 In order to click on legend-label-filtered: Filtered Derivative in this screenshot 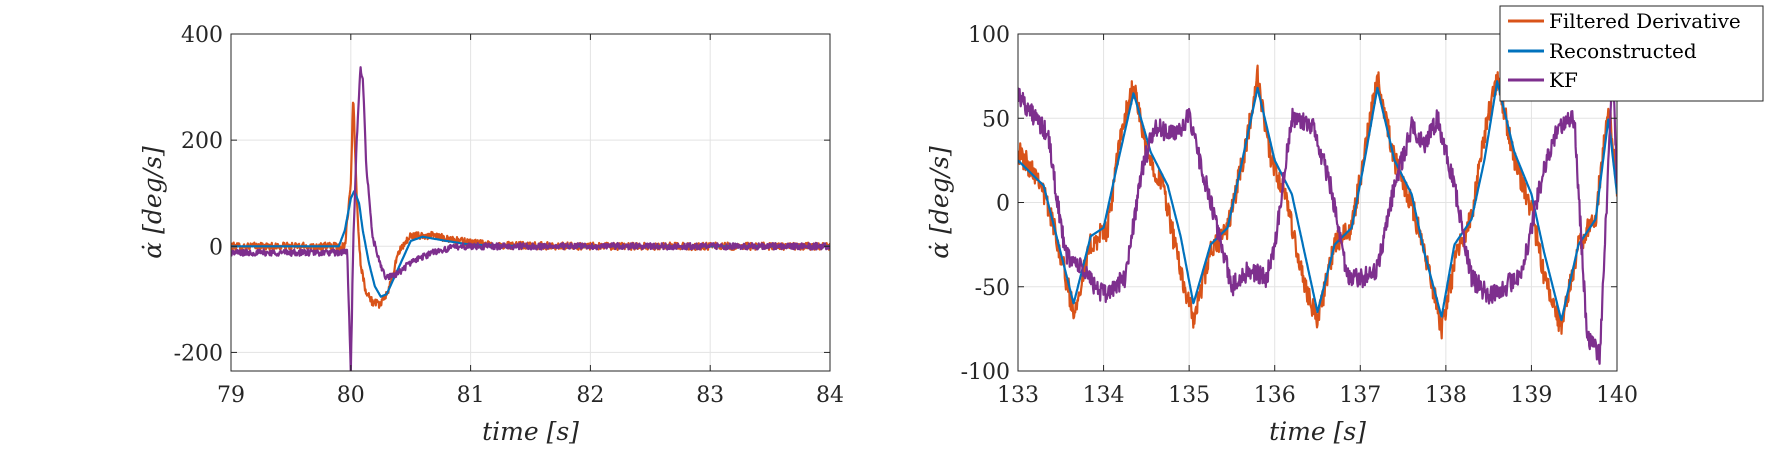, I will do `click(1645, 21)`.